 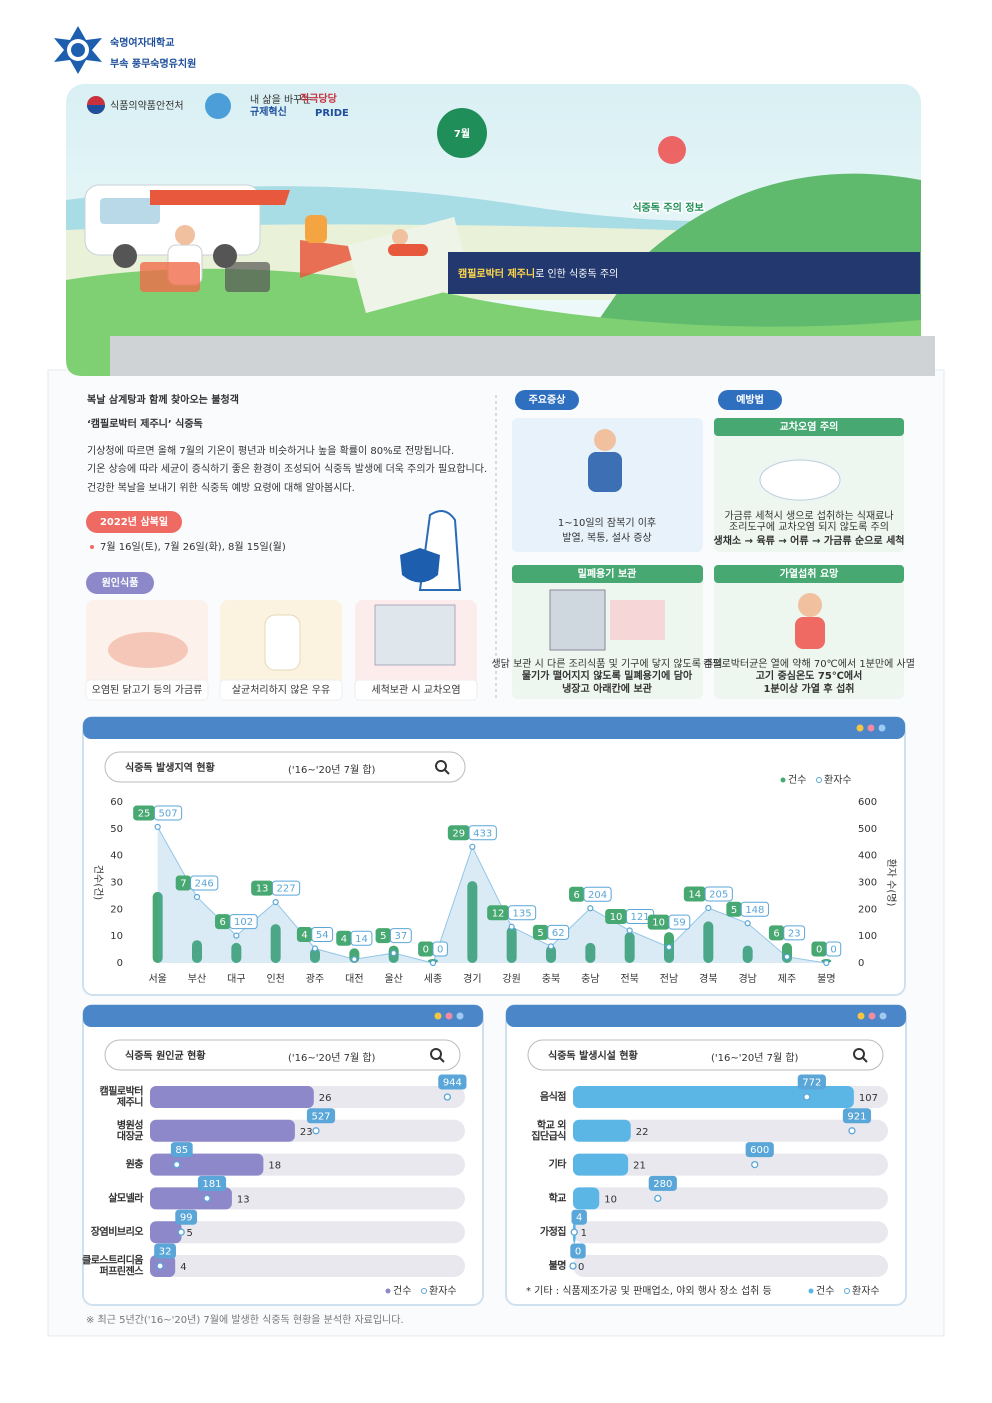 What do you see at coordinates (616, 917) in the screenshot?
I see `value-label: 10` at bounding box center [616, 917].